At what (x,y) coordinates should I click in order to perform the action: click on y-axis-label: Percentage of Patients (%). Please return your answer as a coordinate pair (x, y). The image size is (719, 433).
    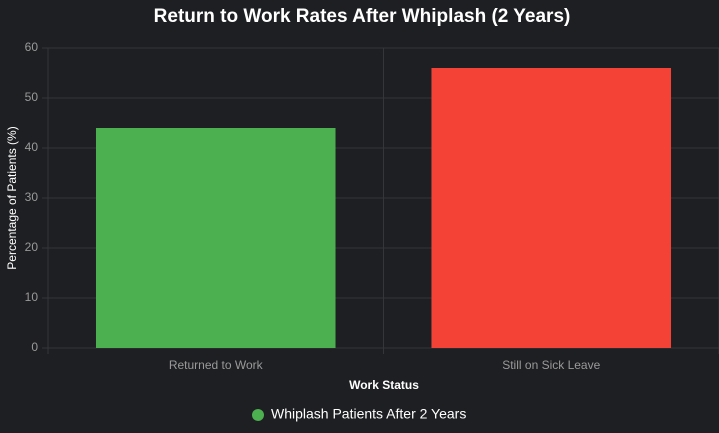
    Looking at the image, I should click on (12, 197).